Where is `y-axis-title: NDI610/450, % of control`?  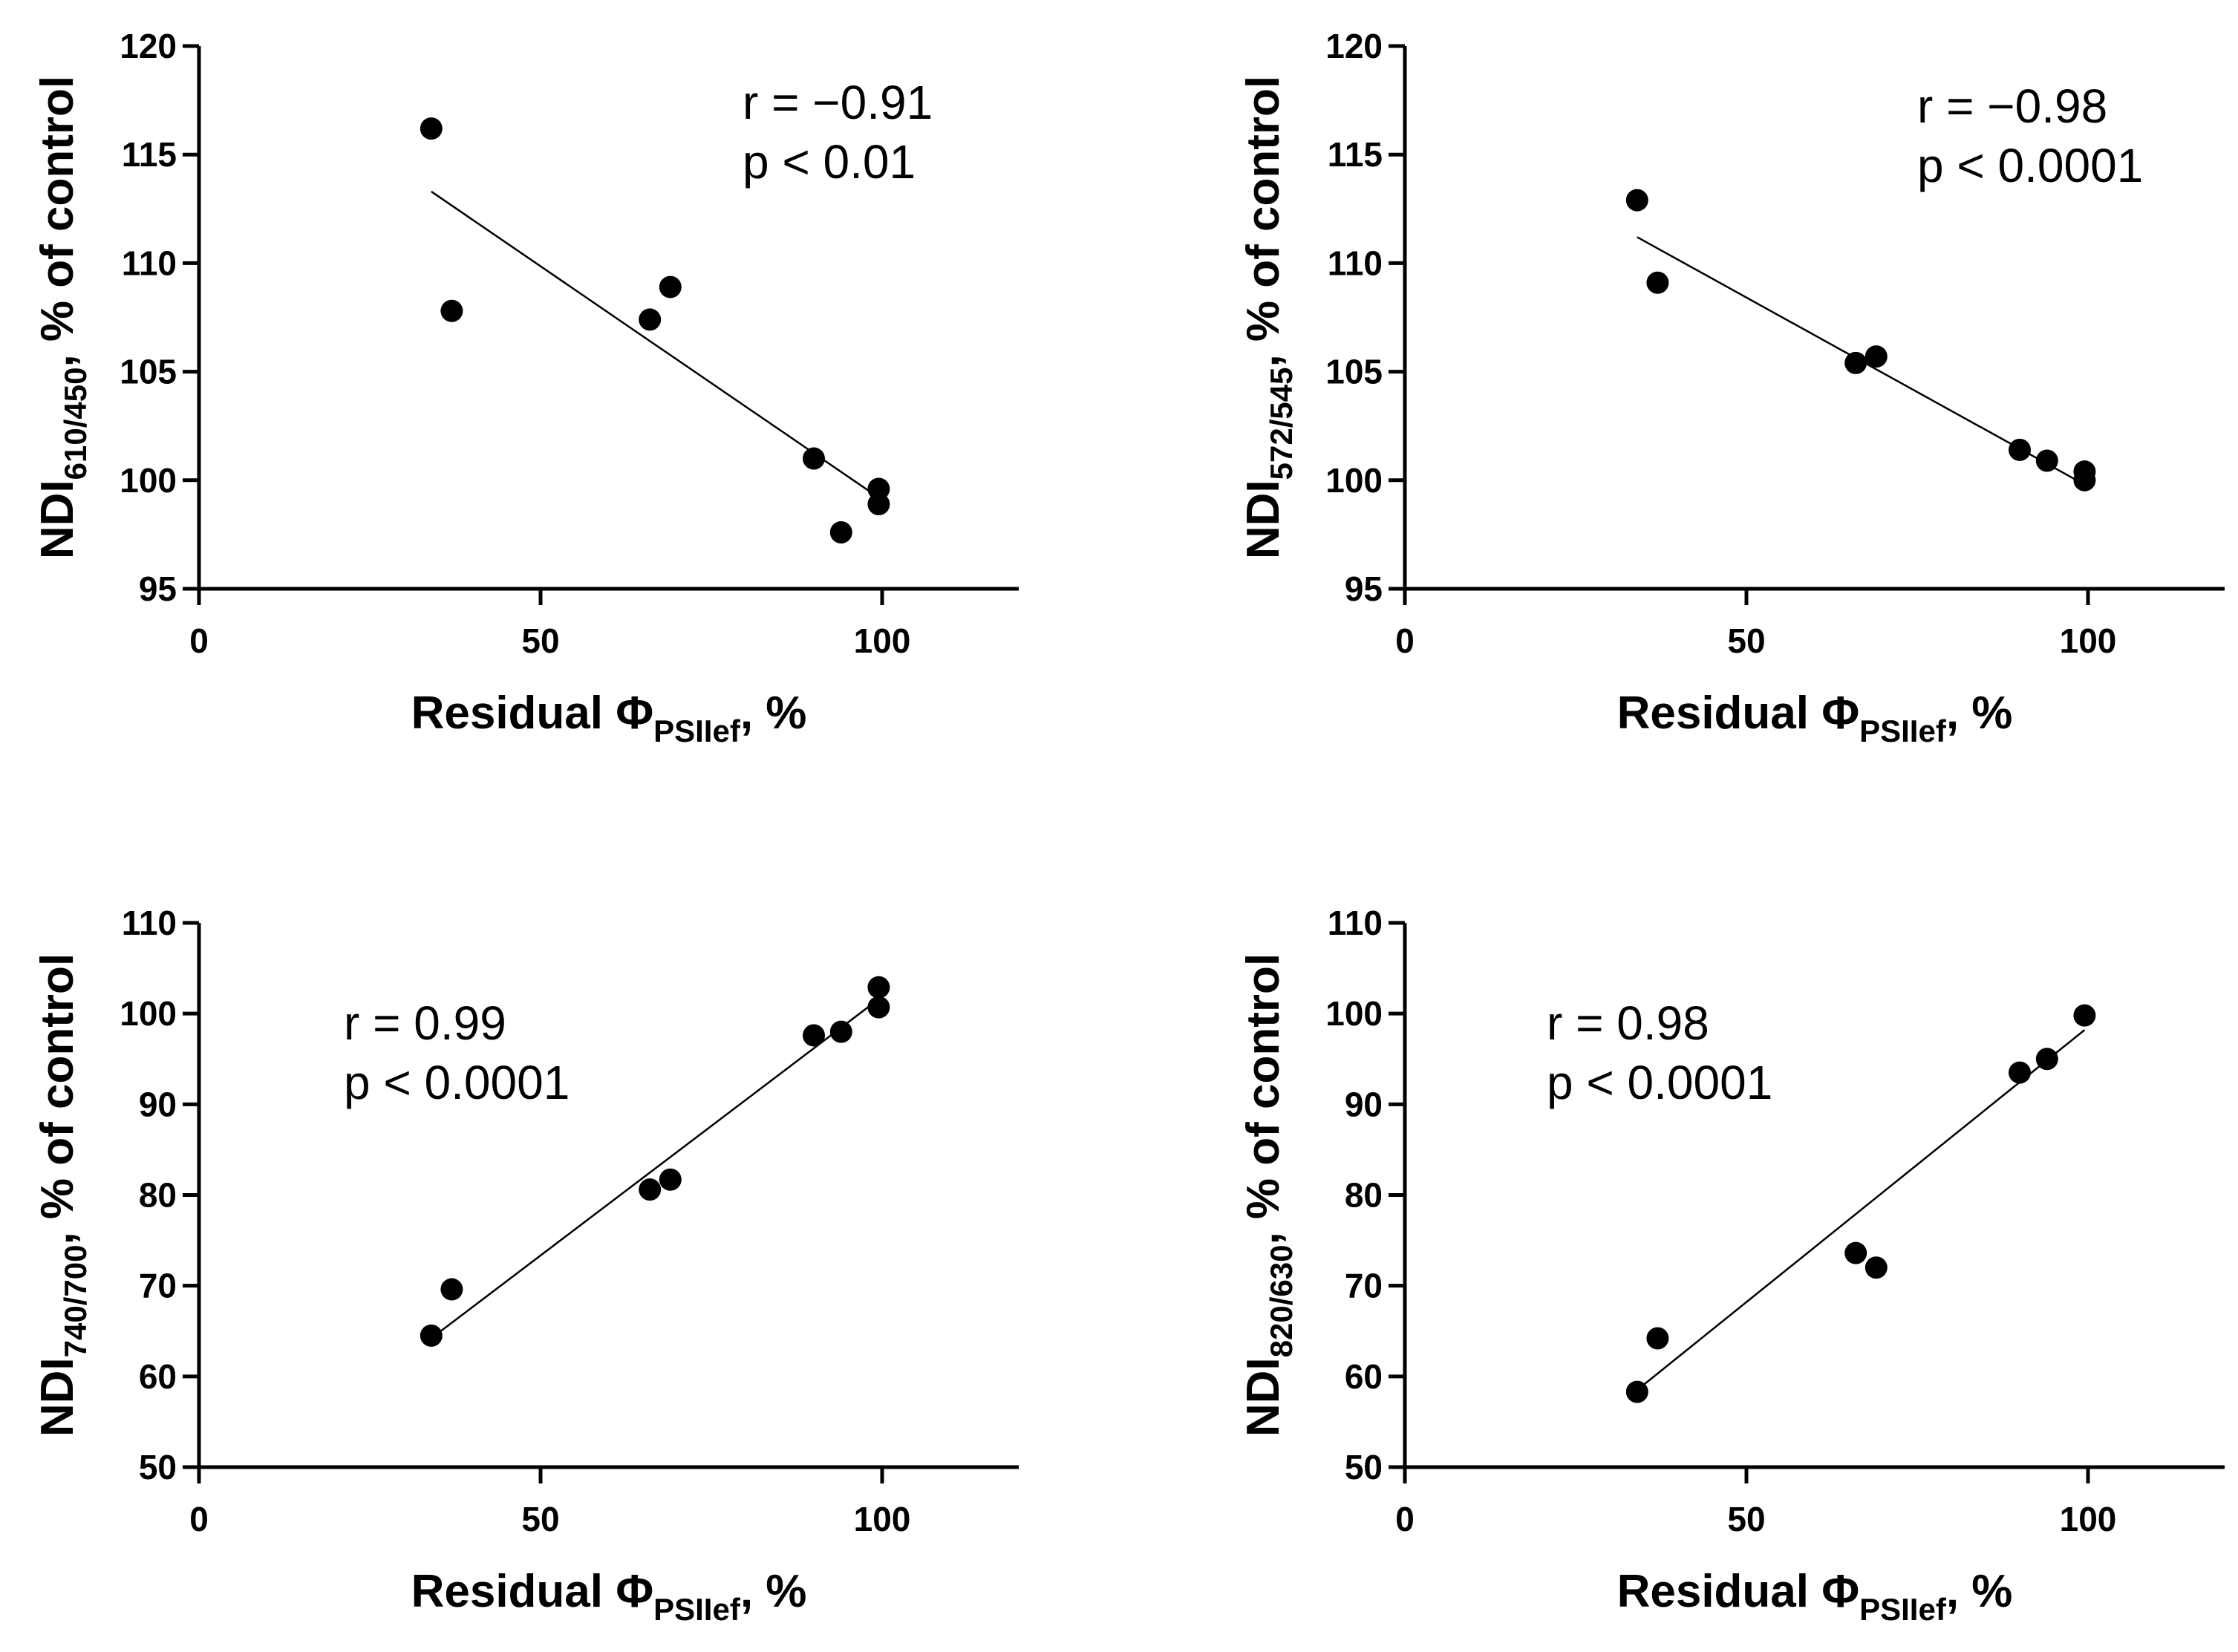
y-axis-title: NDI610/450, % of control is located at coordinates (62, 317).